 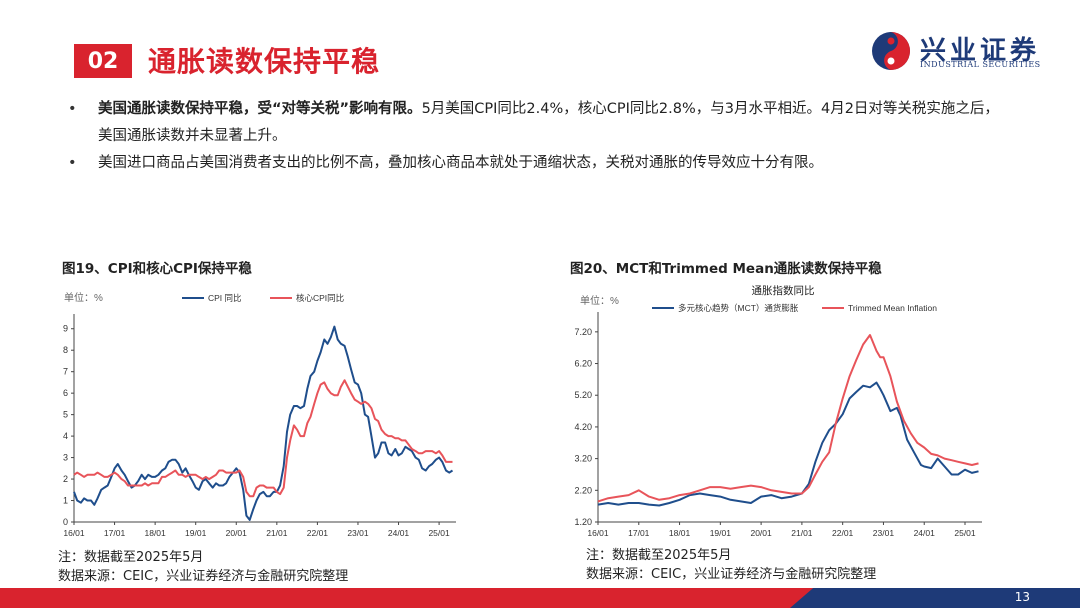 What do you see at coordinates (203, 576) in the screenshot?
I see `figure-19-source: 数据来源：CEIC，兴业证券经济与金融研究院整理` at bounding box center [203, 576].